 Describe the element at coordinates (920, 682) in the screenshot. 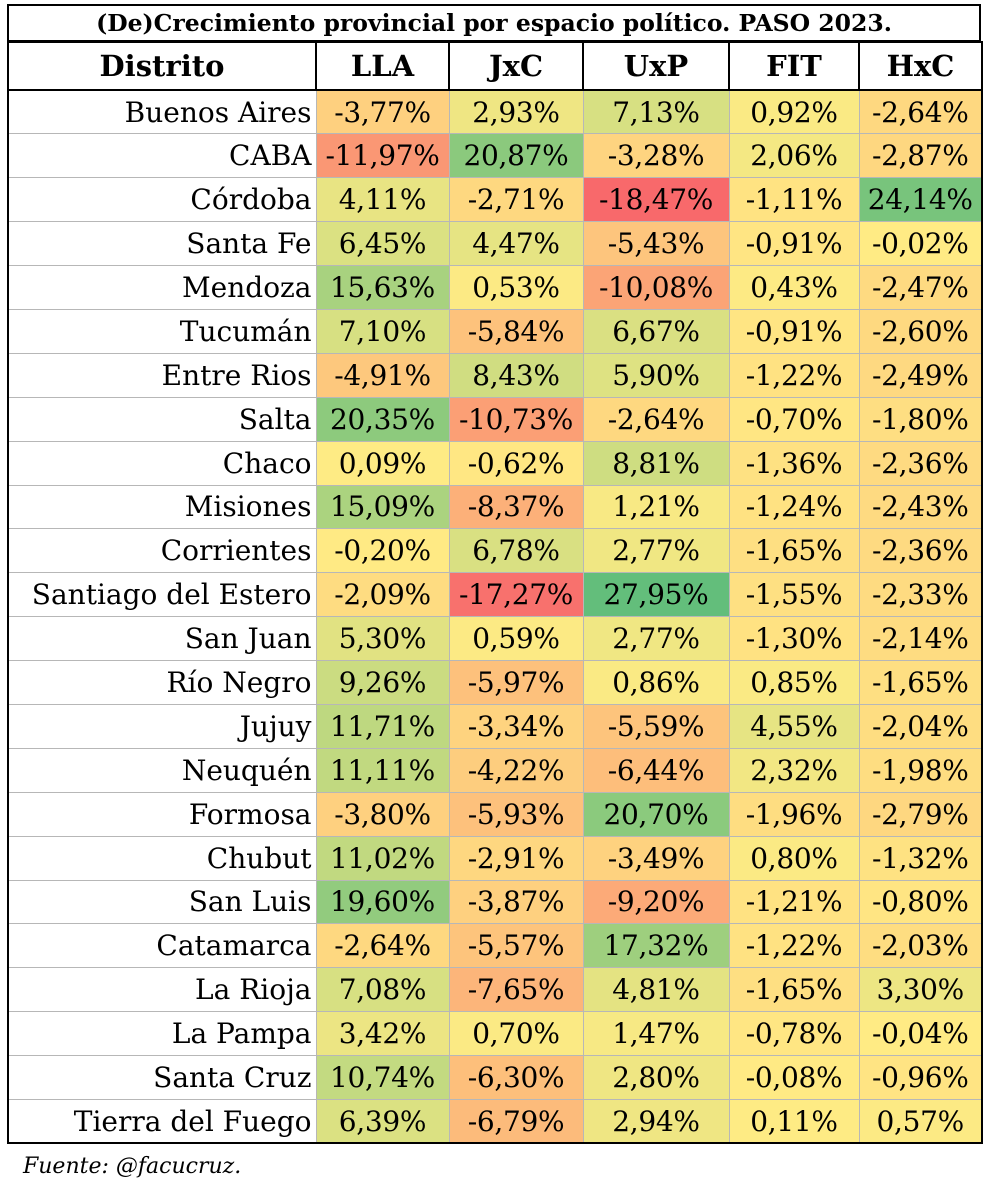

I see `value-cell-hxc: -1,65%` at that location.